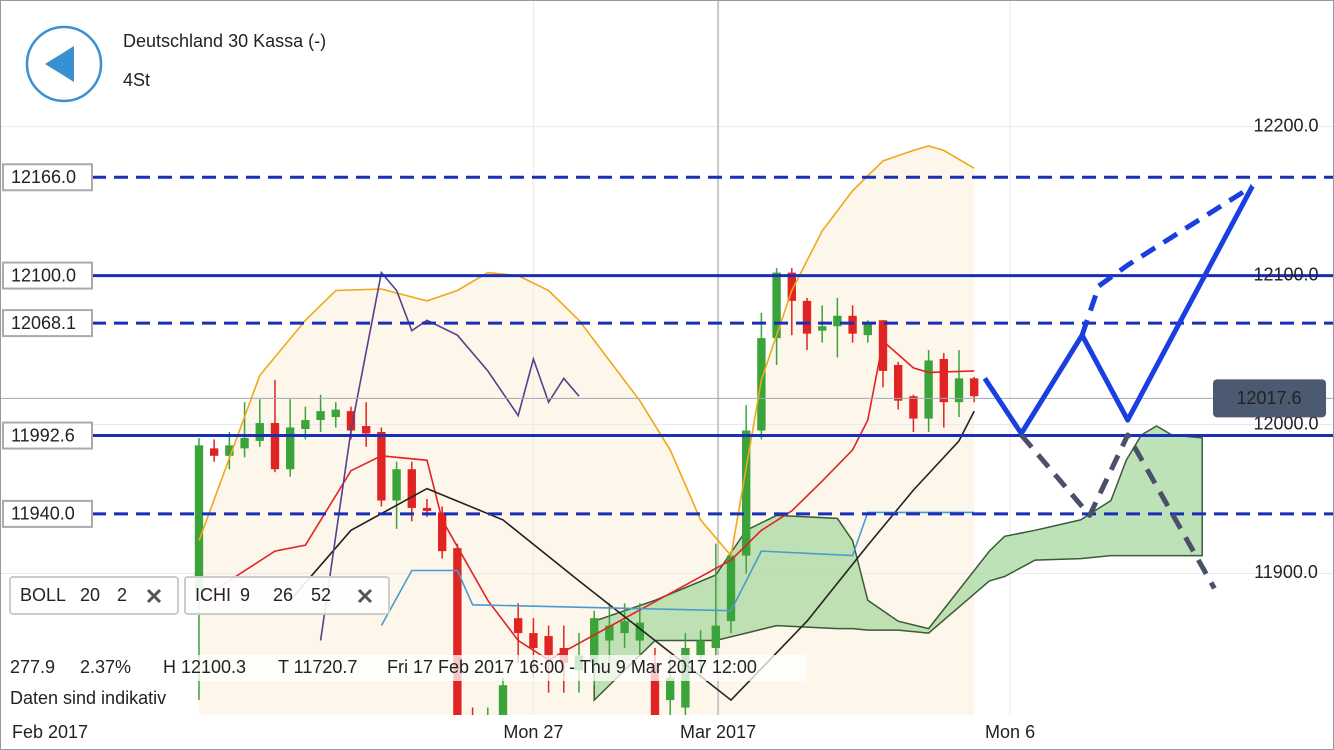  What do you see at coordinates (43, 177) in the screenshot?
I see `level-label: 12166.0` at bounding box center [43, 177].